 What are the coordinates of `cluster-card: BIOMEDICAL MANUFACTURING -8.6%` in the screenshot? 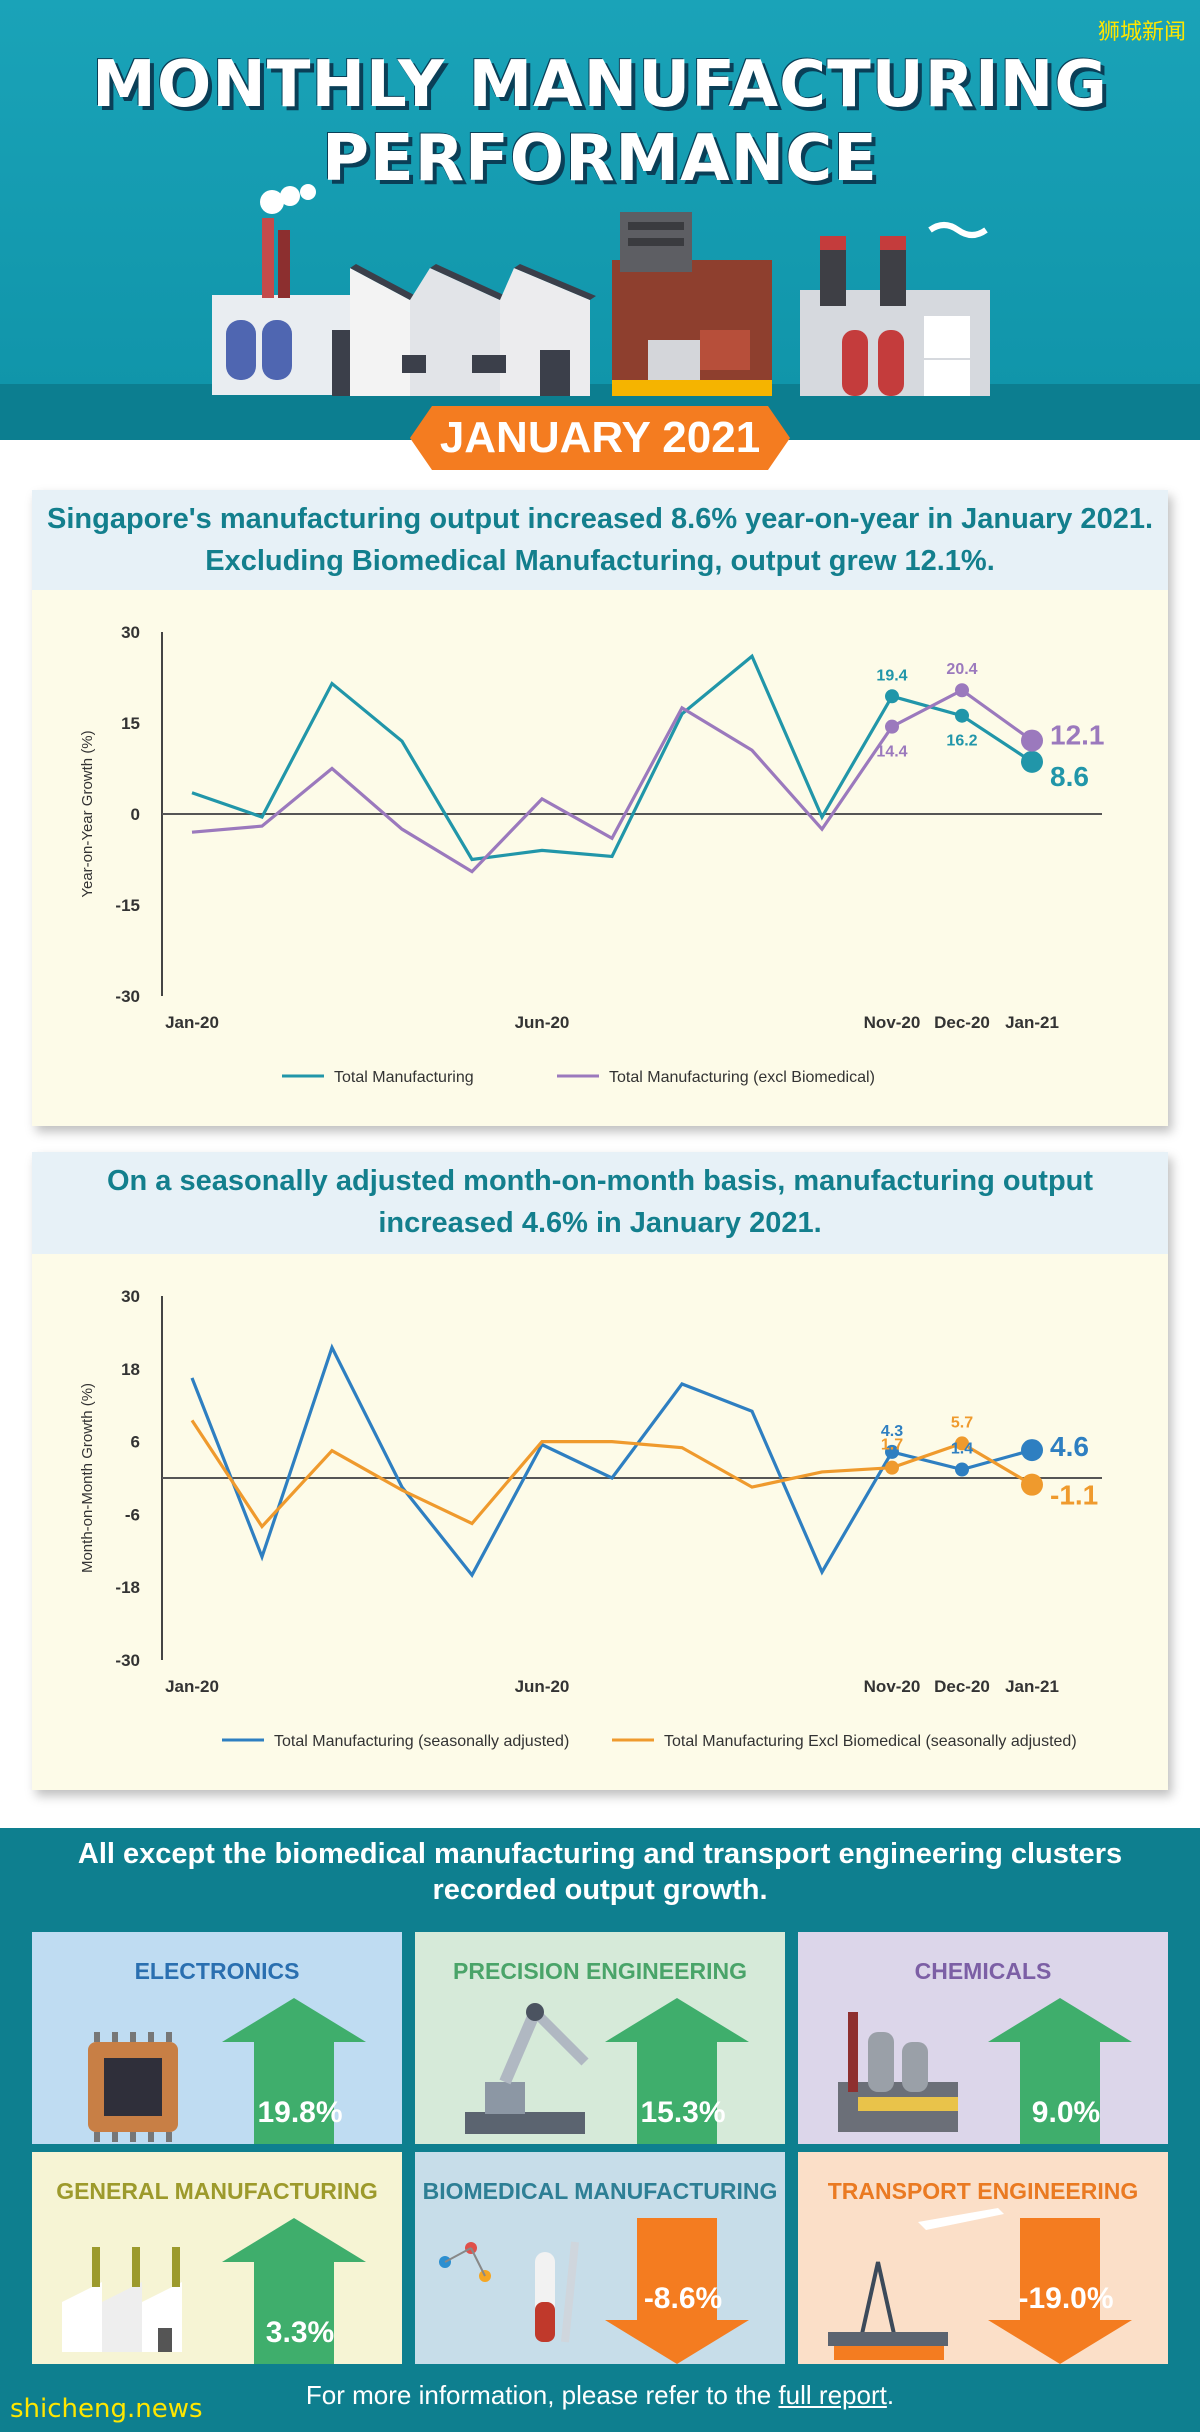 It's located at (600, 2258).